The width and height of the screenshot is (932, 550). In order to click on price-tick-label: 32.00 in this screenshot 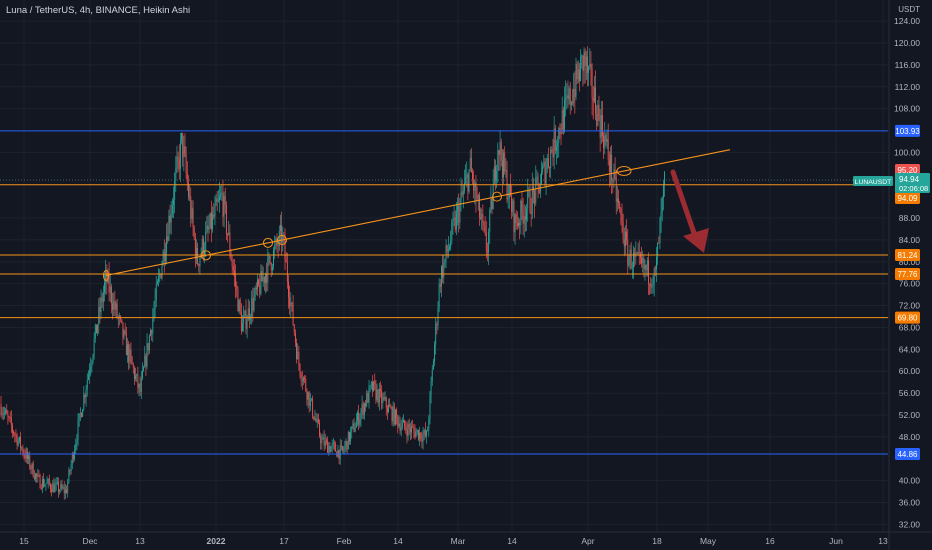, I will do `click(910, 524)`.